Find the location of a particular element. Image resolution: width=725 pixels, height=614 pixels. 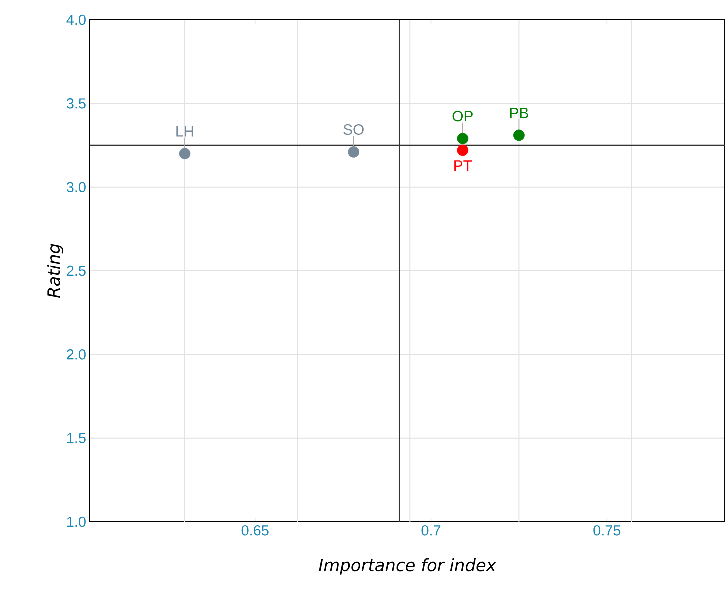

annotation: OP is located at coordinates (462, 116).